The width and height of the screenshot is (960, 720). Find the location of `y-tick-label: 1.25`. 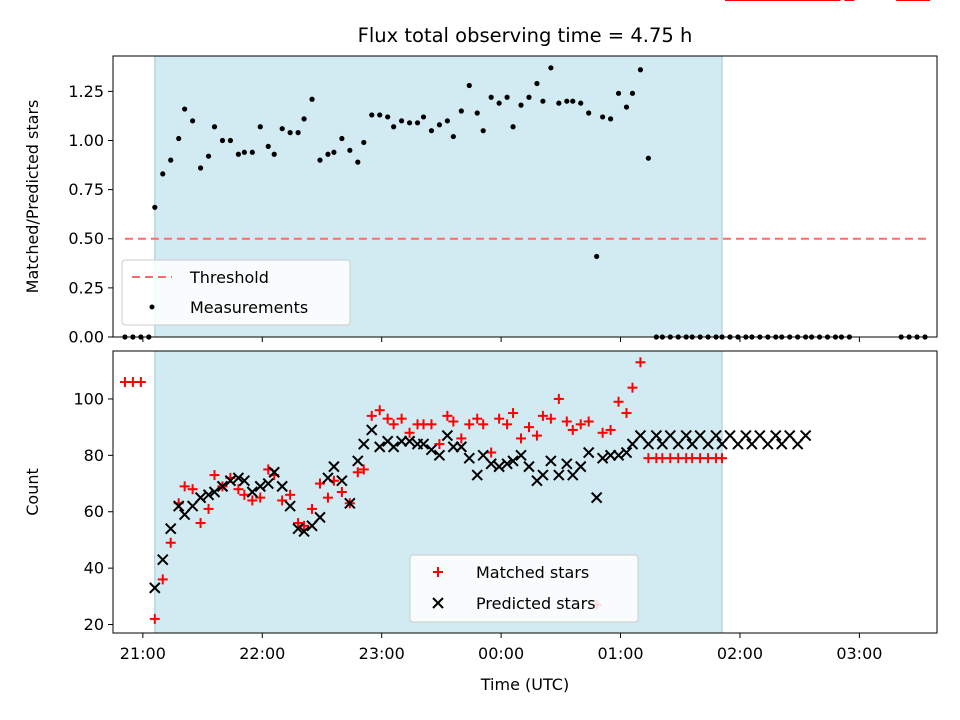

y-tick-label: 1.25 is located at coordinates (86, 91).